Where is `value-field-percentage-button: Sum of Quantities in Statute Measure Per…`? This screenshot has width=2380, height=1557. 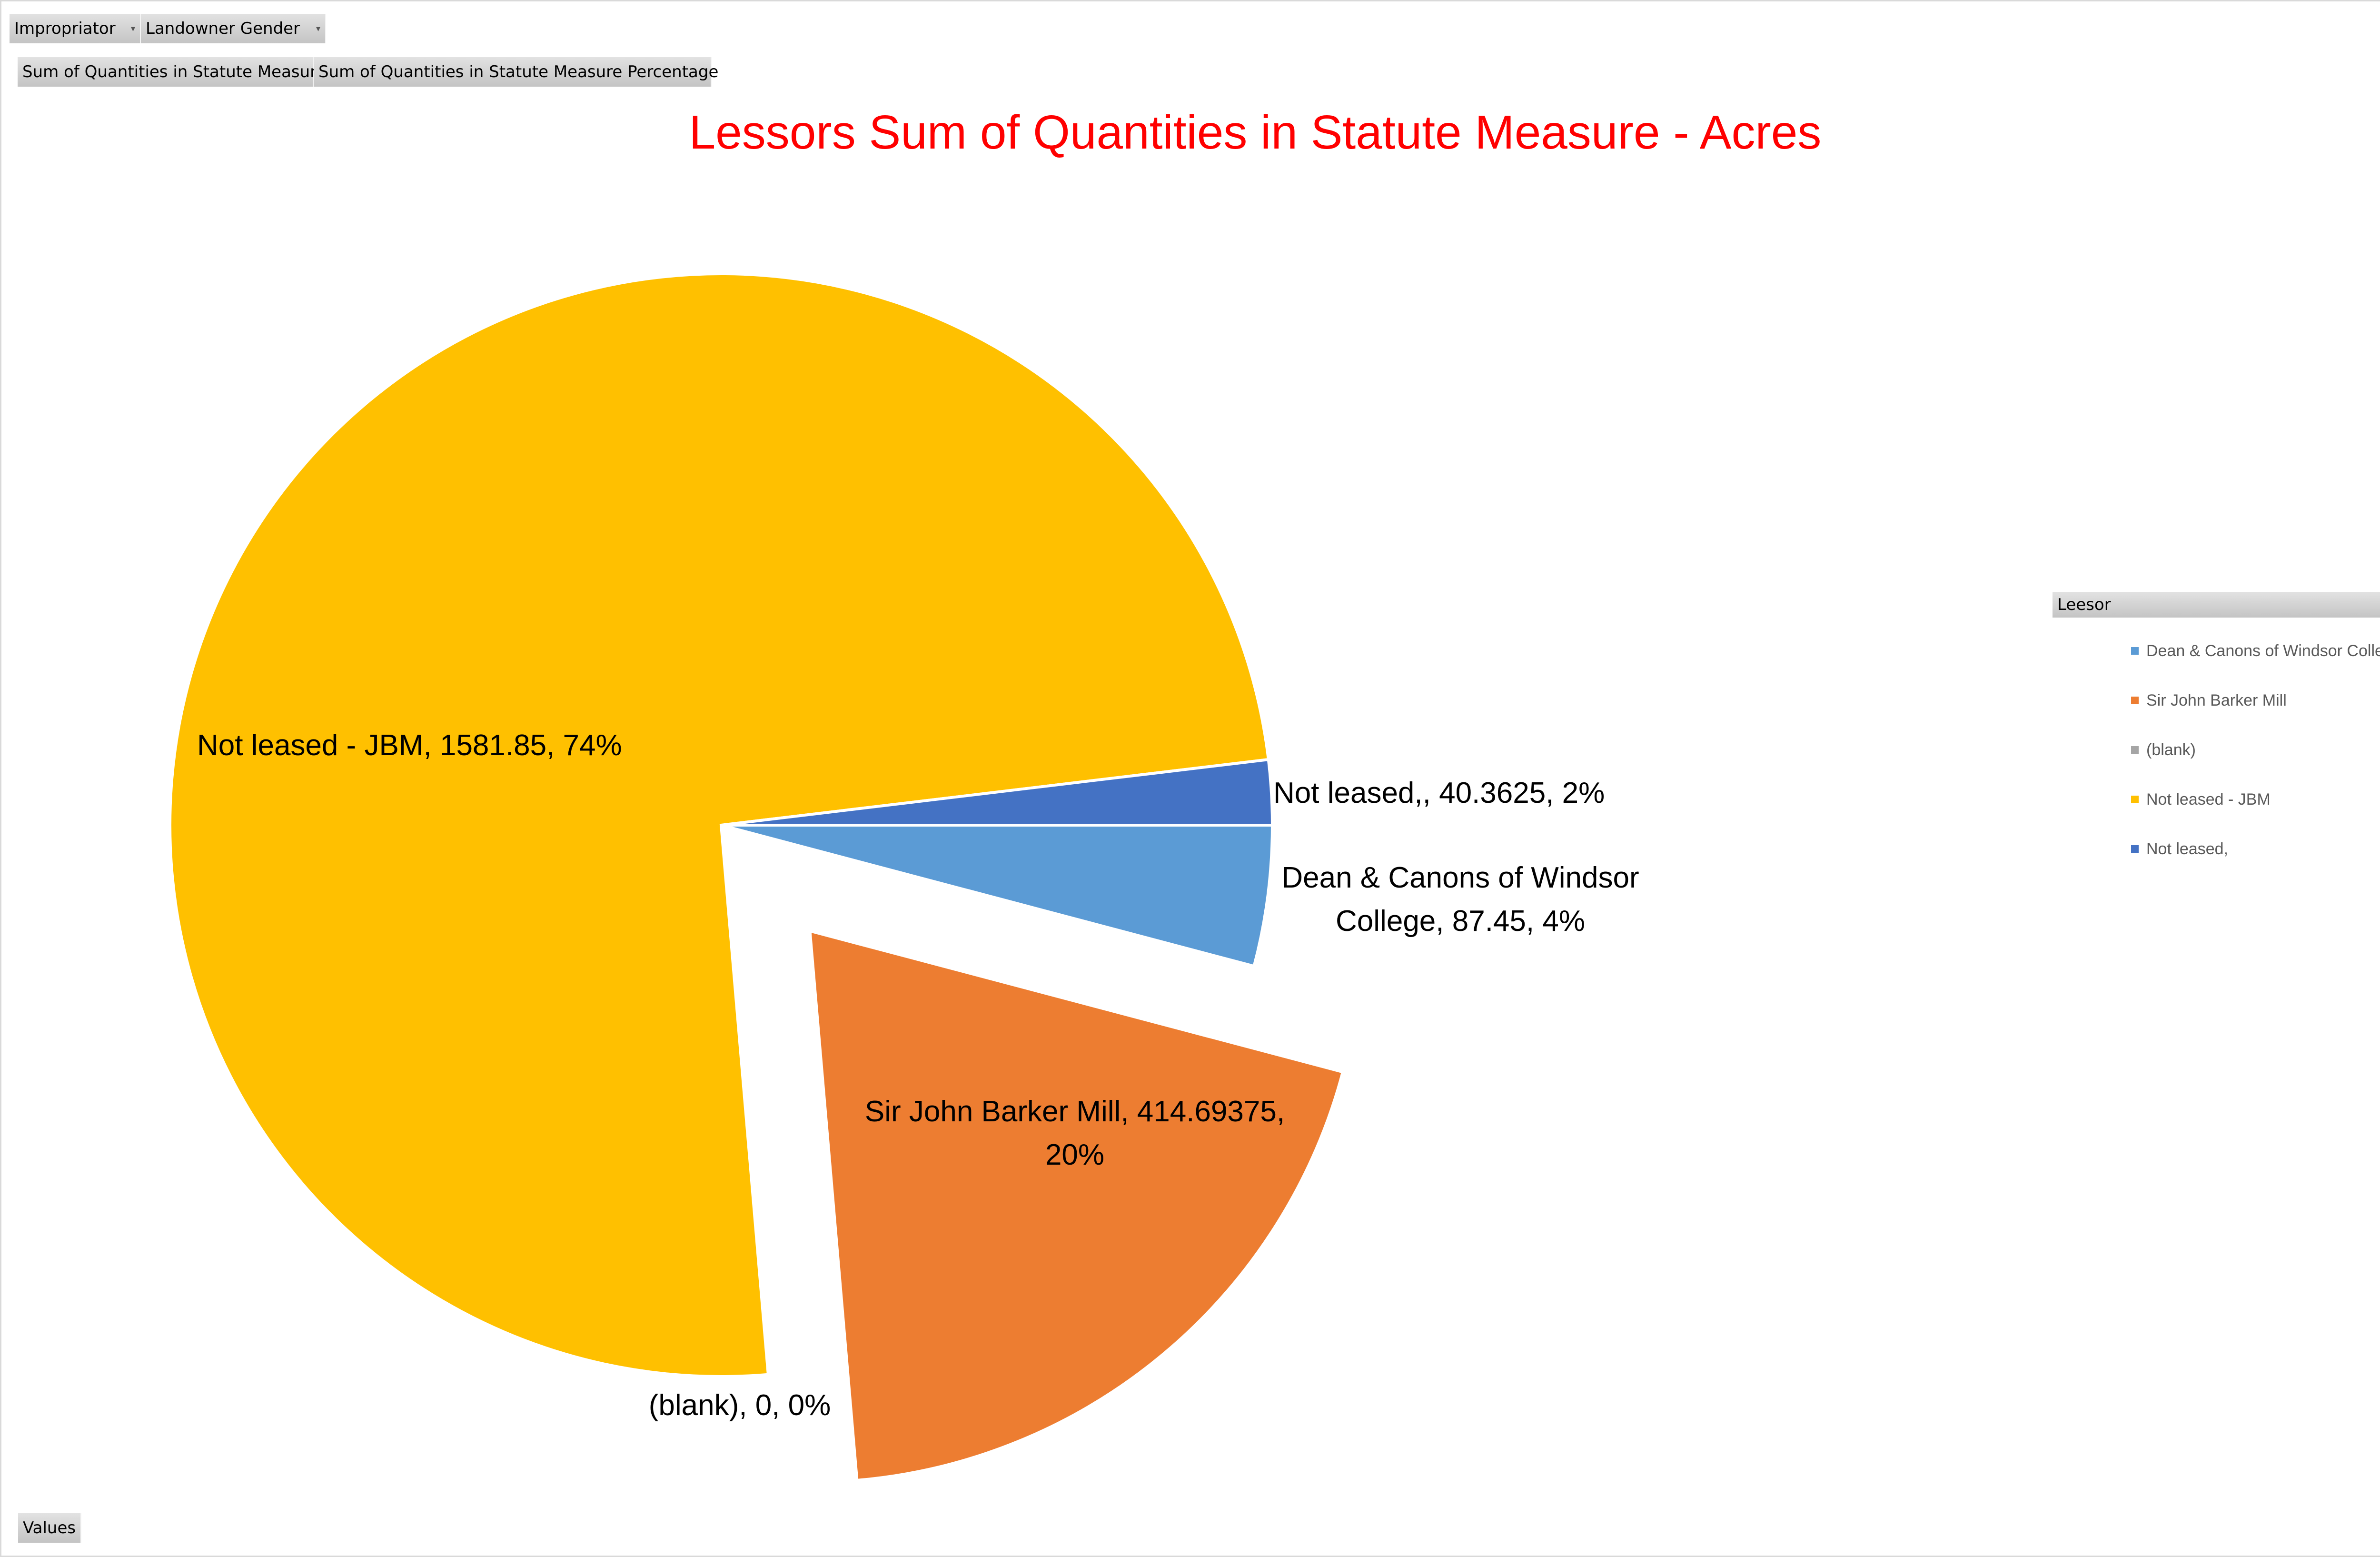 value-field-percentage-button: Sum of Quantities in Statute Measure Per… is located at coordinates (516, 72).